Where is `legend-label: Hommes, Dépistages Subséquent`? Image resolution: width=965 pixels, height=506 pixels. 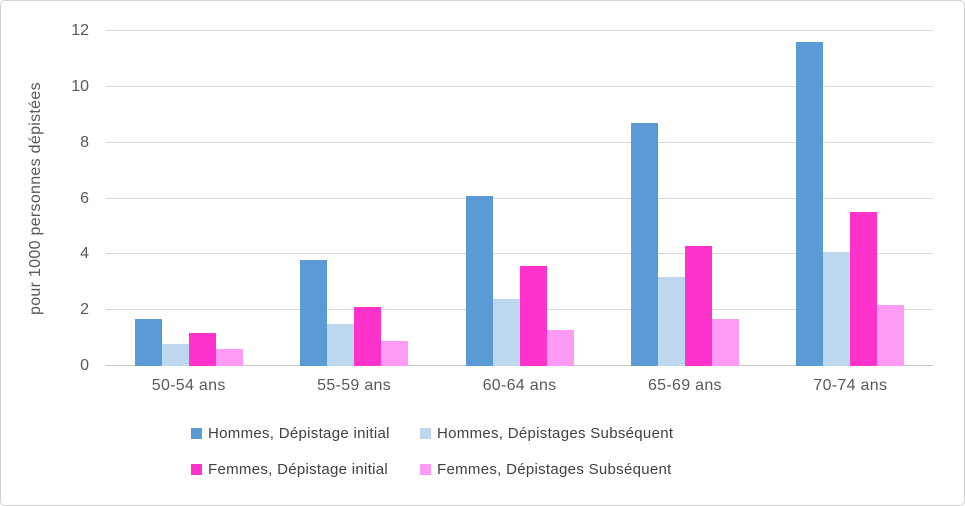 legend-label: Hommes, Dépistages Subséquent is located at coordinates (555, 433).